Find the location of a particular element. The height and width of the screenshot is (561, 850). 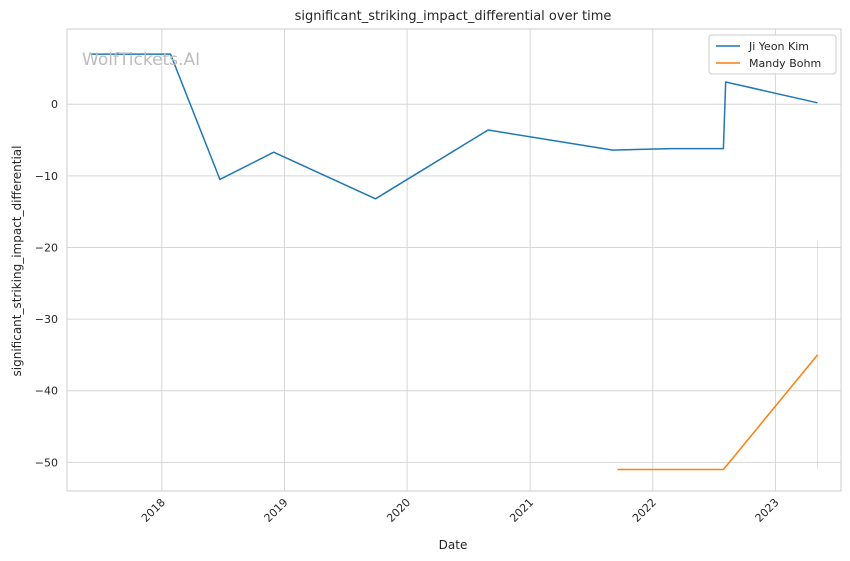

y-axis-ticks: 0 −10 −20 −30 −40 −50 is located at coordinates (46, 283).